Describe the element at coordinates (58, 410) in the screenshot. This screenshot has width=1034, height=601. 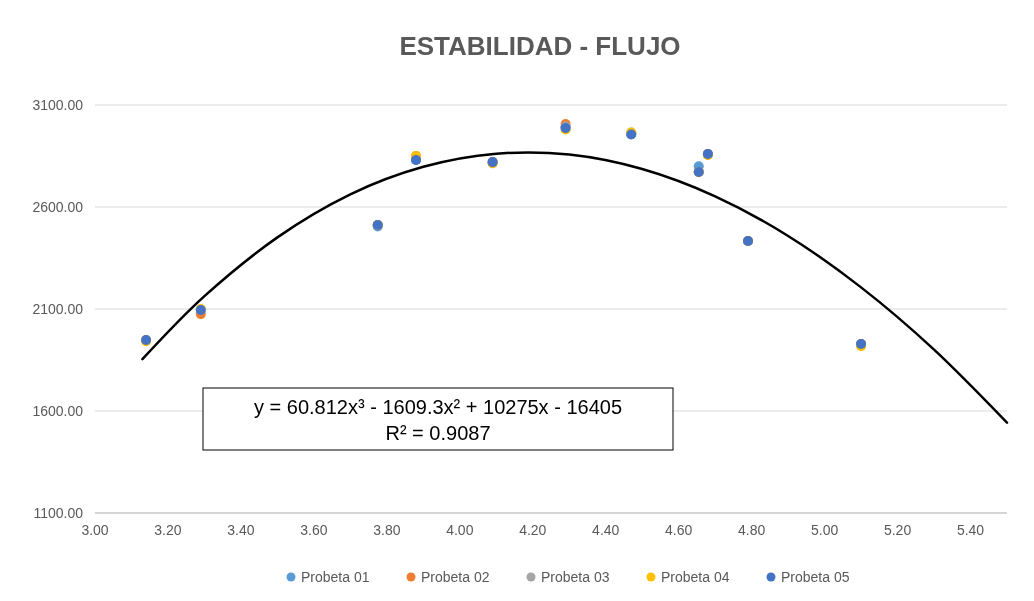
I see `y-tick-label: 1600.00` at that location.